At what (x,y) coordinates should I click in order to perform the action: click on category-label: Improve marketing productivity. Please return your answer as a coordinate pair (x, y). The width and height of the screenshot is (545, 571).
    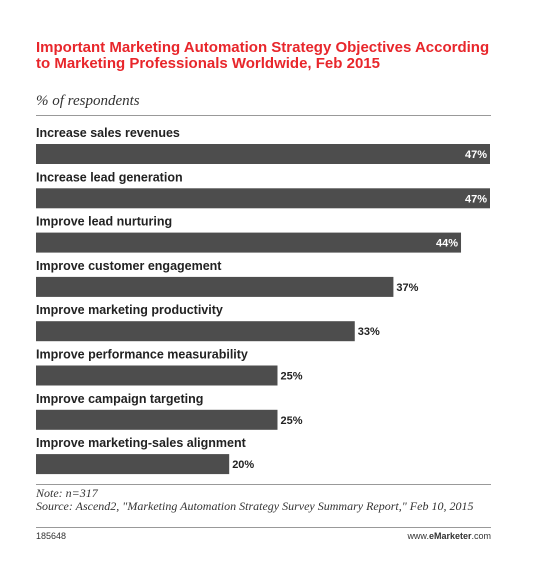
    Looking at the image, I should click on (129, 310).